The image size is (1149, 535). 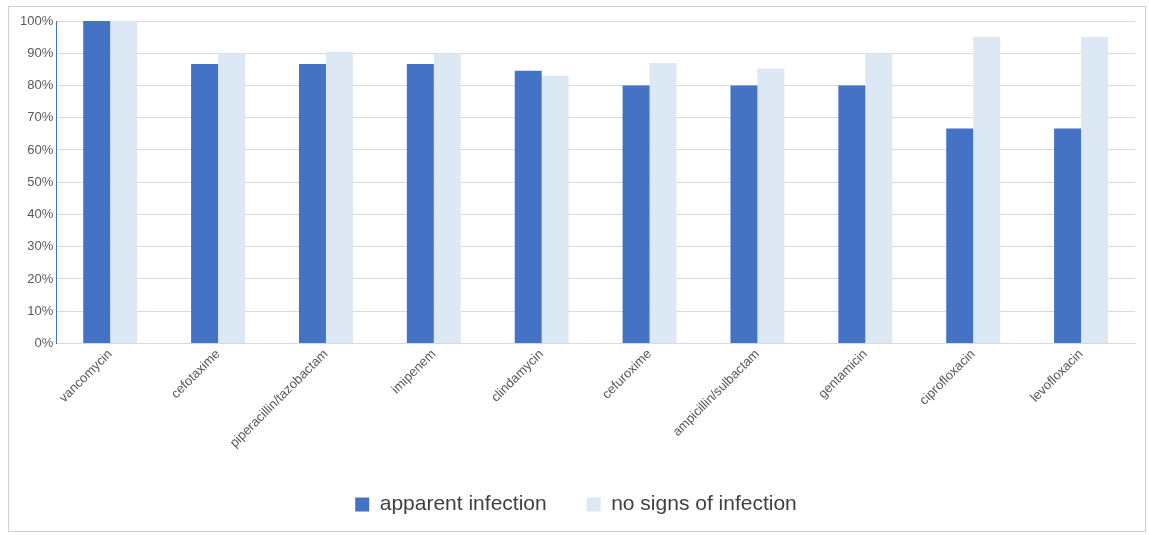 I want to click on legend-label: apparent infection, so click(x=463, y=503).